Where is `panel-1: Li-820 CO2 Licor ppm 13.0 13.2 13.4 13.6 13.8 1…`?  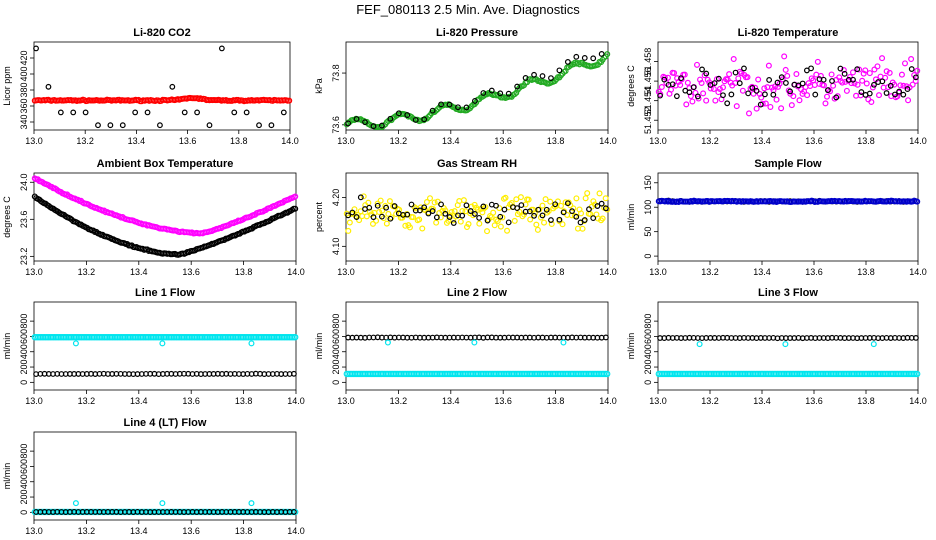
panel-1: Li-820 CO2 Licor ppm 13.0 13.2 13.4 13.6 13.8 1… is located at coordinates (150, 86).